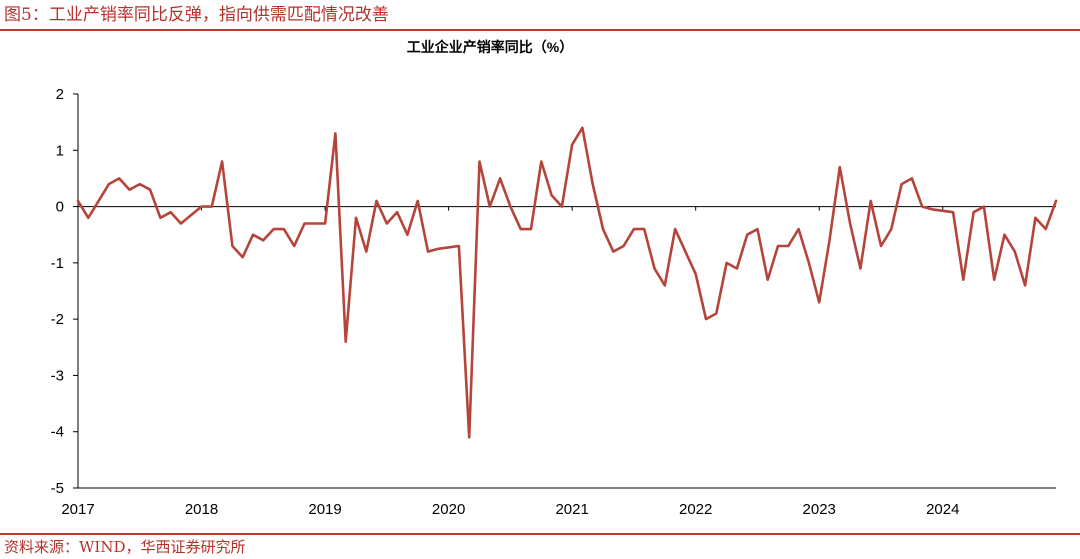 Image resolution: width=1080 pixels, height=559 pixels. What do you see at coordinates (695, 509) in the screenshot?
I see `x-tick-label: 2022` at bounding box center [695, 509].